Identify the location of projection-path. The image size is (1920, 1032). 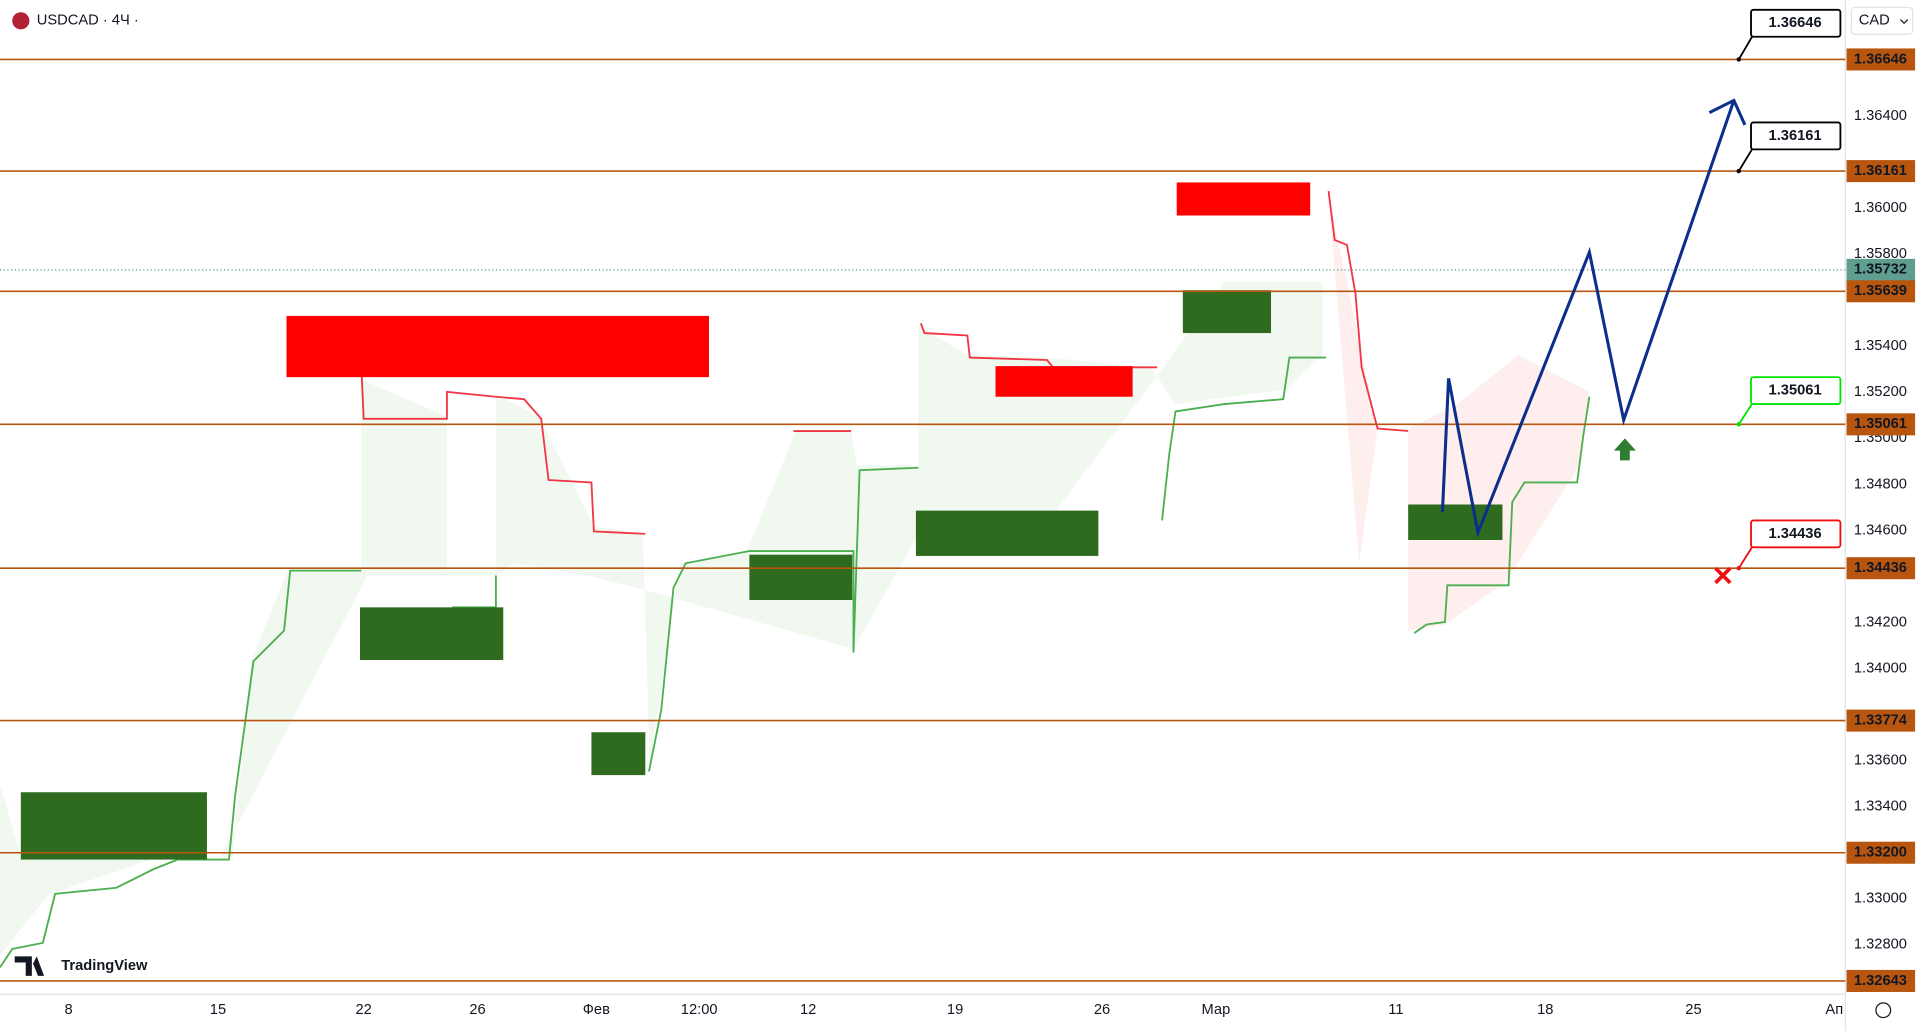
(1588, 319).